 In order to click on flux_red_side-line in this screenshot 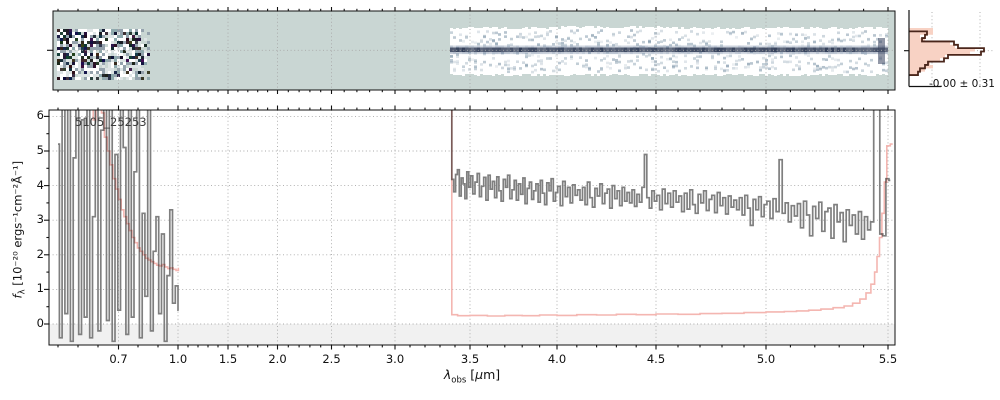, I will do `click(670, 176)`.